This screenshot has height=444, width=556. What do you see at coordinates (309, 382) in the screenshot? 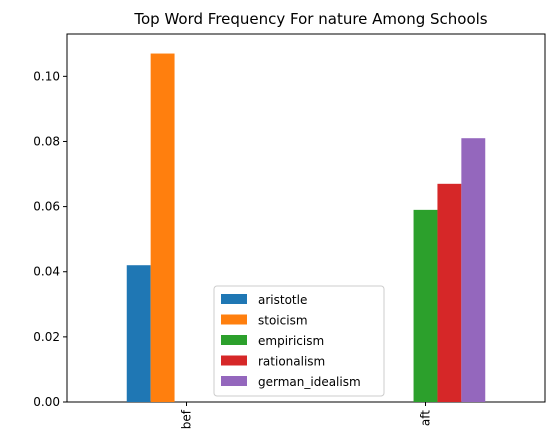
I see `legend-label-german_idealism: german_idealism` at bounding box center [309, 382].